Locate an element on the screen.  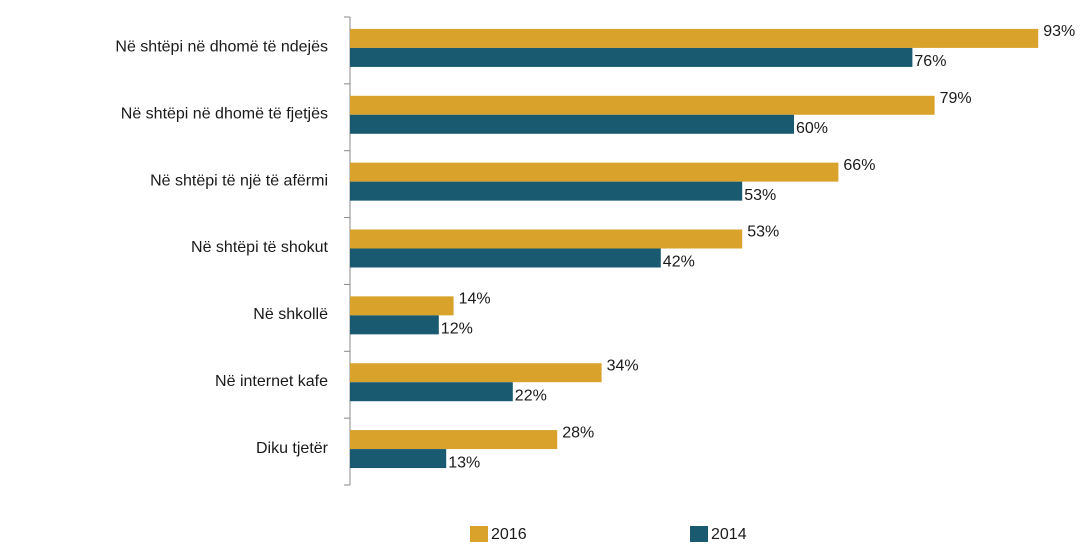
value-label: 22% is located at coordinates (531, 395).